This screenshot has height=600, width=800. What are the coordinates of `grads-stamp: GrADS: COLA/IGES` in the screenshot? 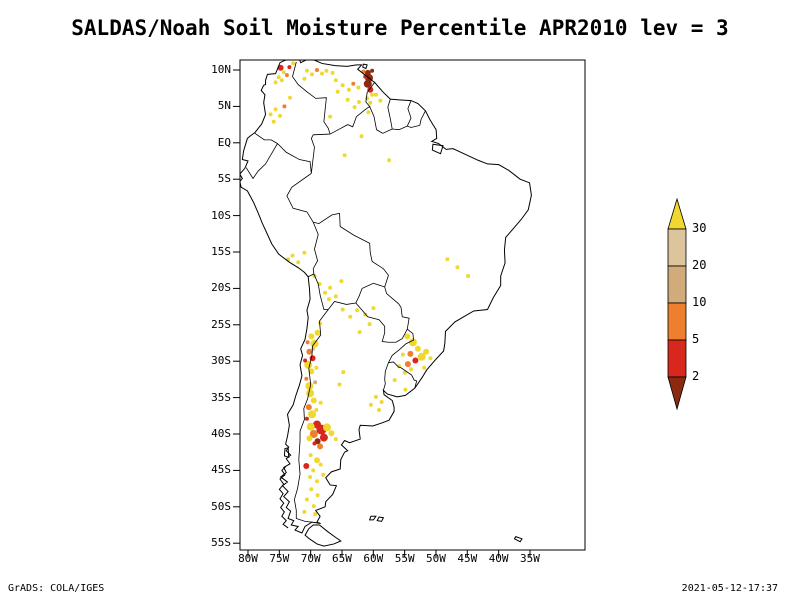 It's located at (56, 588).